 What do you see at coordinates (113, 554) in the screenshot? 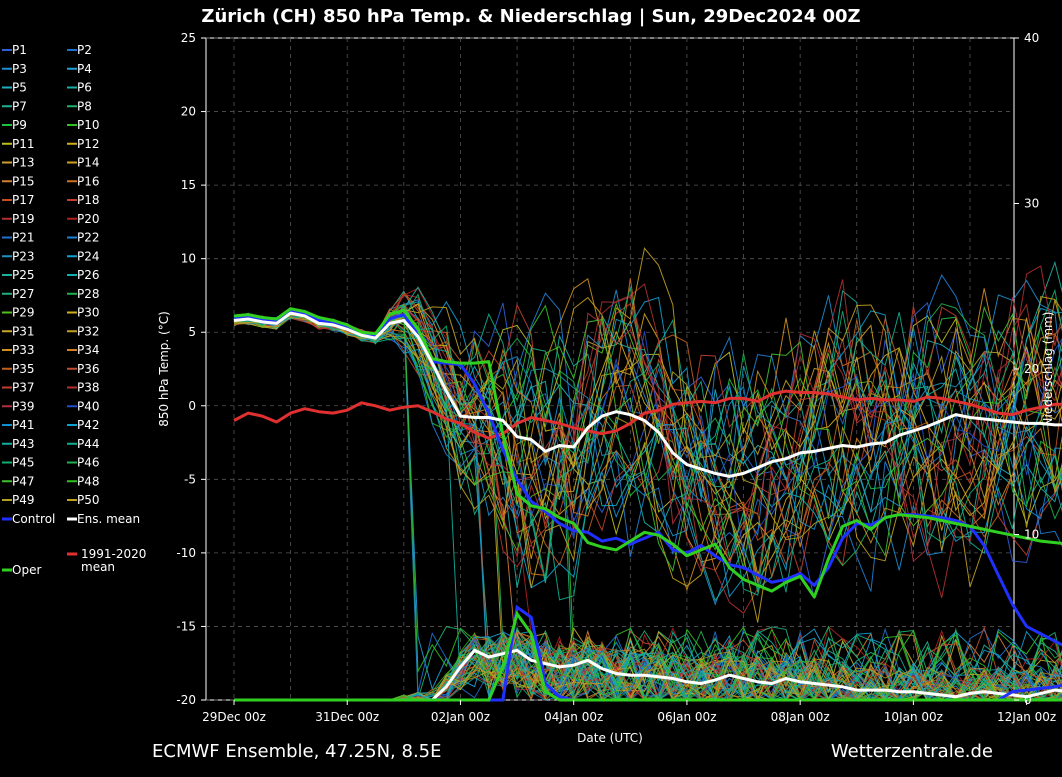
I see `legend-label: 1991-2020` at bounding box center [113, 554].